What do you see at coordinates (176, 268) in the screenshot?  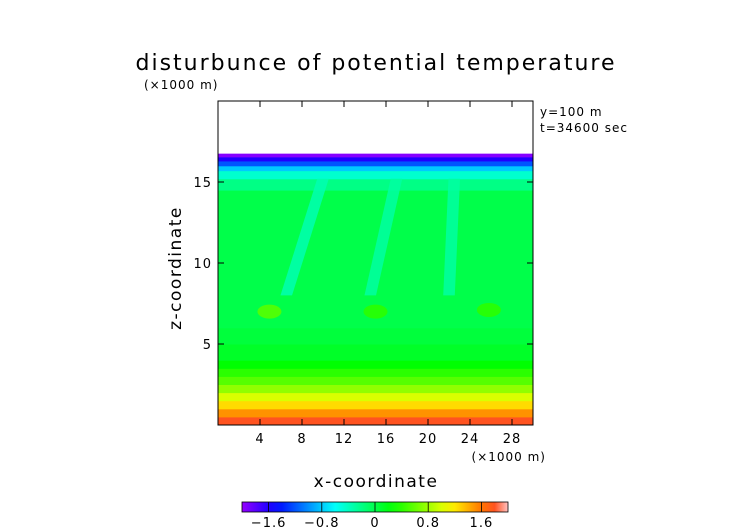 I see `y-axis-label: z-coordinate` at bounding box center [176, 268].